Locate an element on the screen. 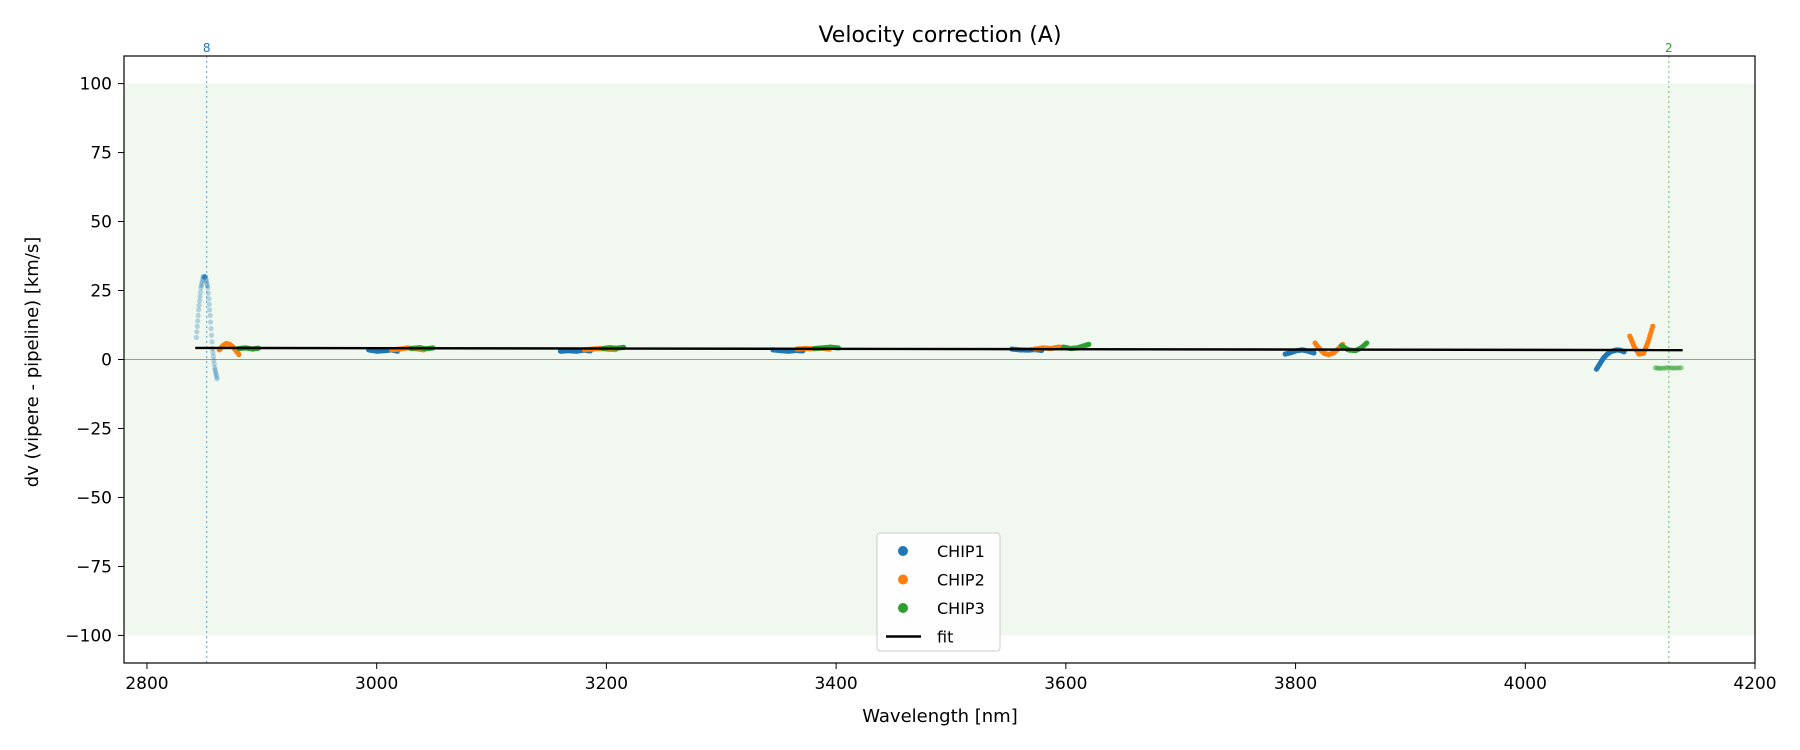 The height and width of the screenshot is (750, 1800). legend-label-CHIP1: CHIP1 is located at coordinates (961, 551).